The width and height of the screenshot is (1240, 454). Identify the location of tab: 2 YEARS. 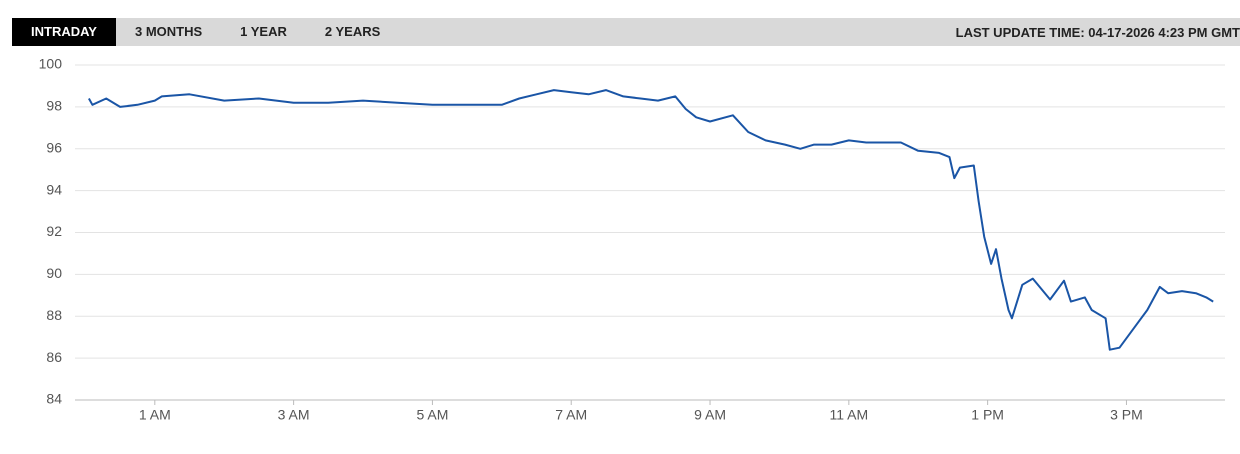
(352, 31).